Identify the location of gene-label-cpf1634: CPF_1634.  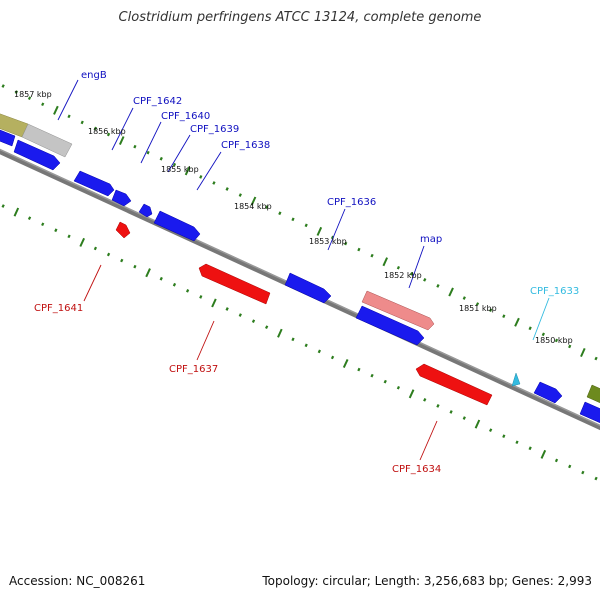
(416, 469).